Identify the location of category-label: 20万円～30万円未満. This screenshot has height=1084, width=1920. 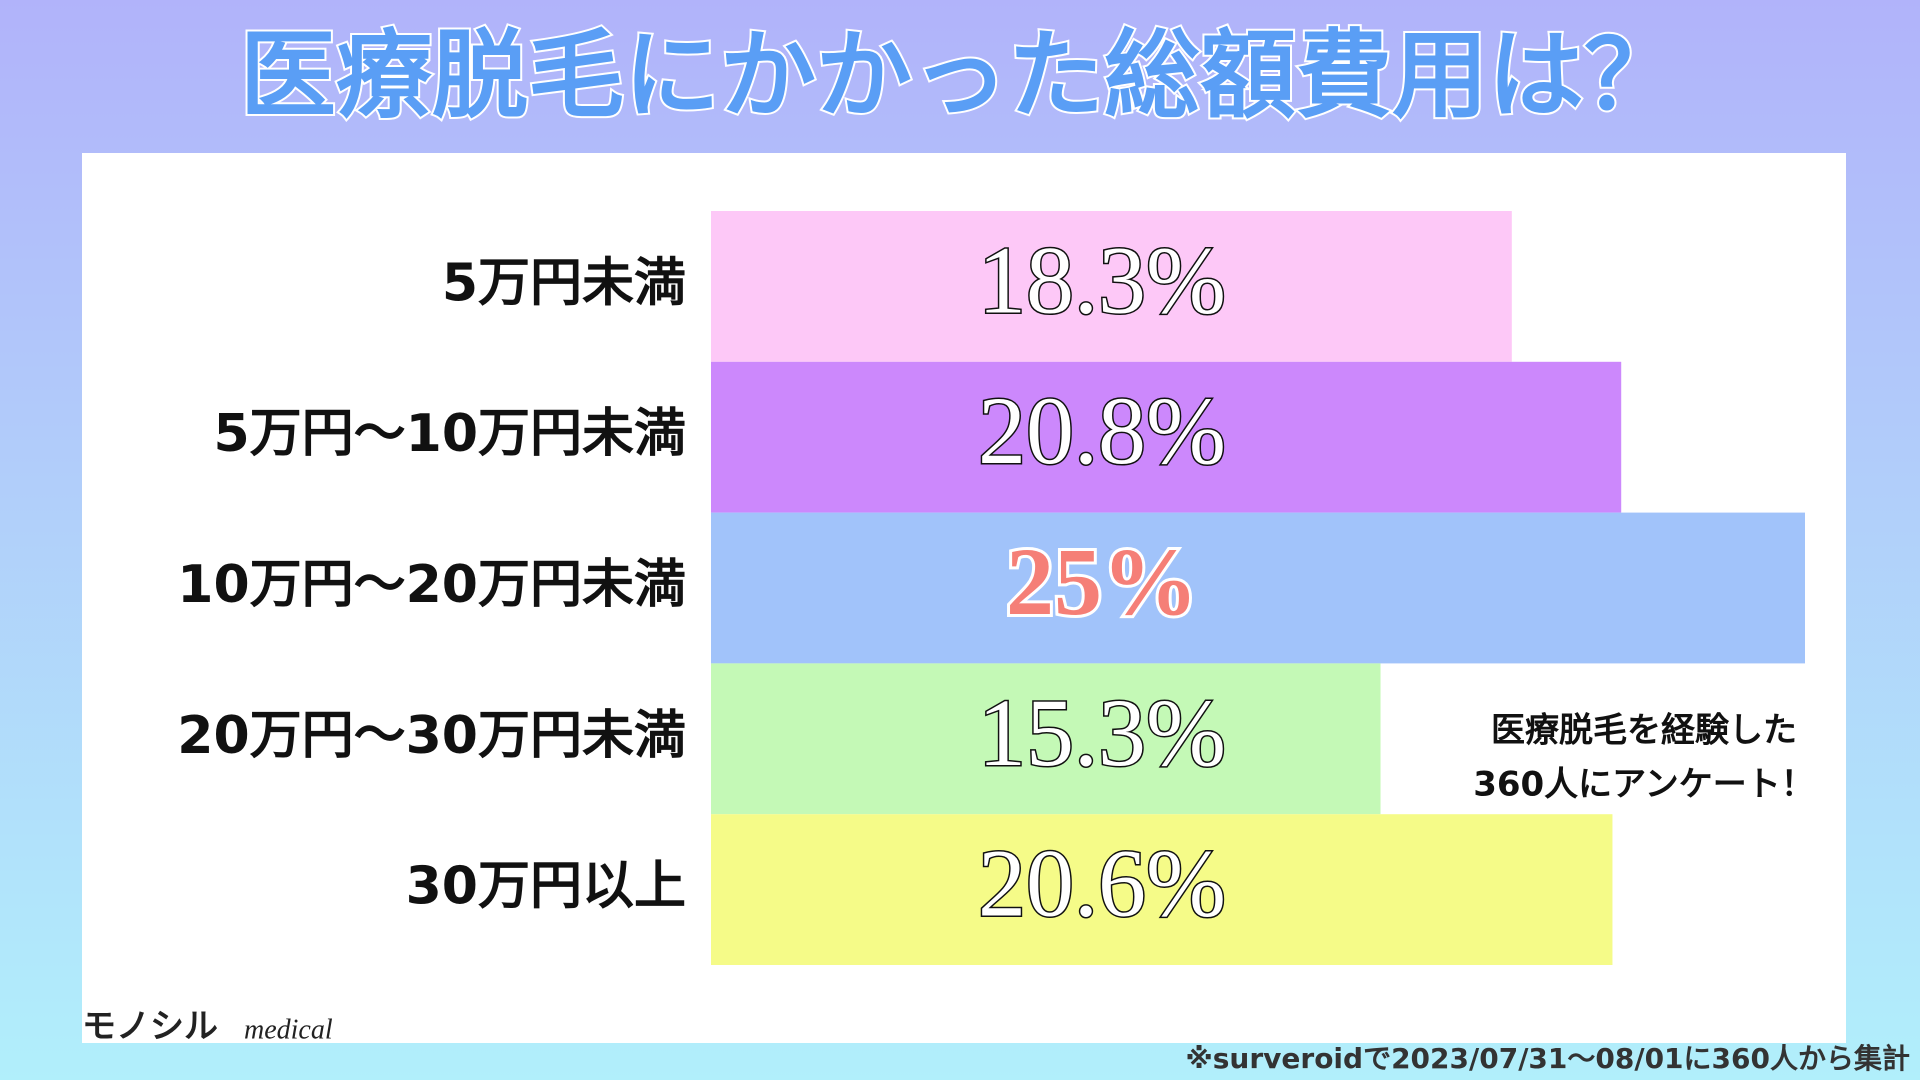
(431, 736).